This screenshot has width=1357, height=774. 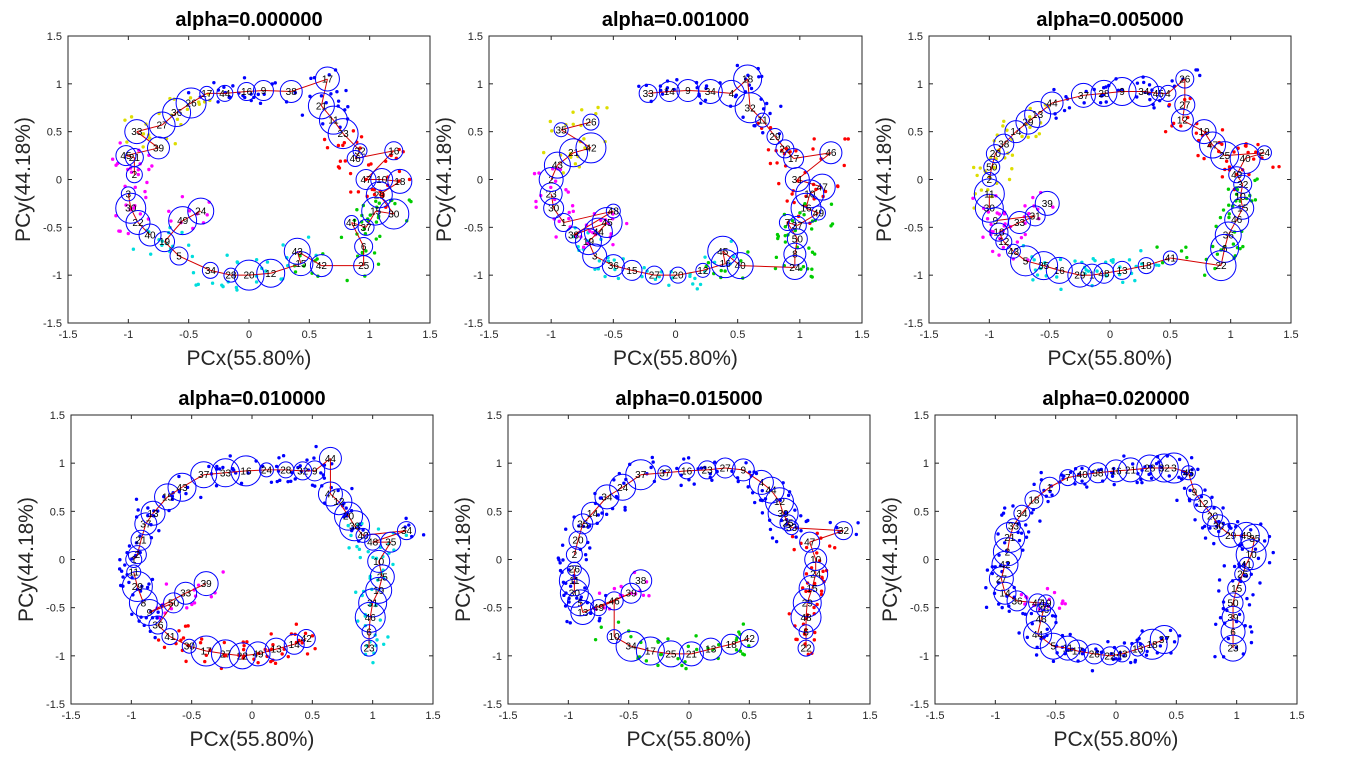 I want to click on node-label: 20, so click(x=578, y=541).